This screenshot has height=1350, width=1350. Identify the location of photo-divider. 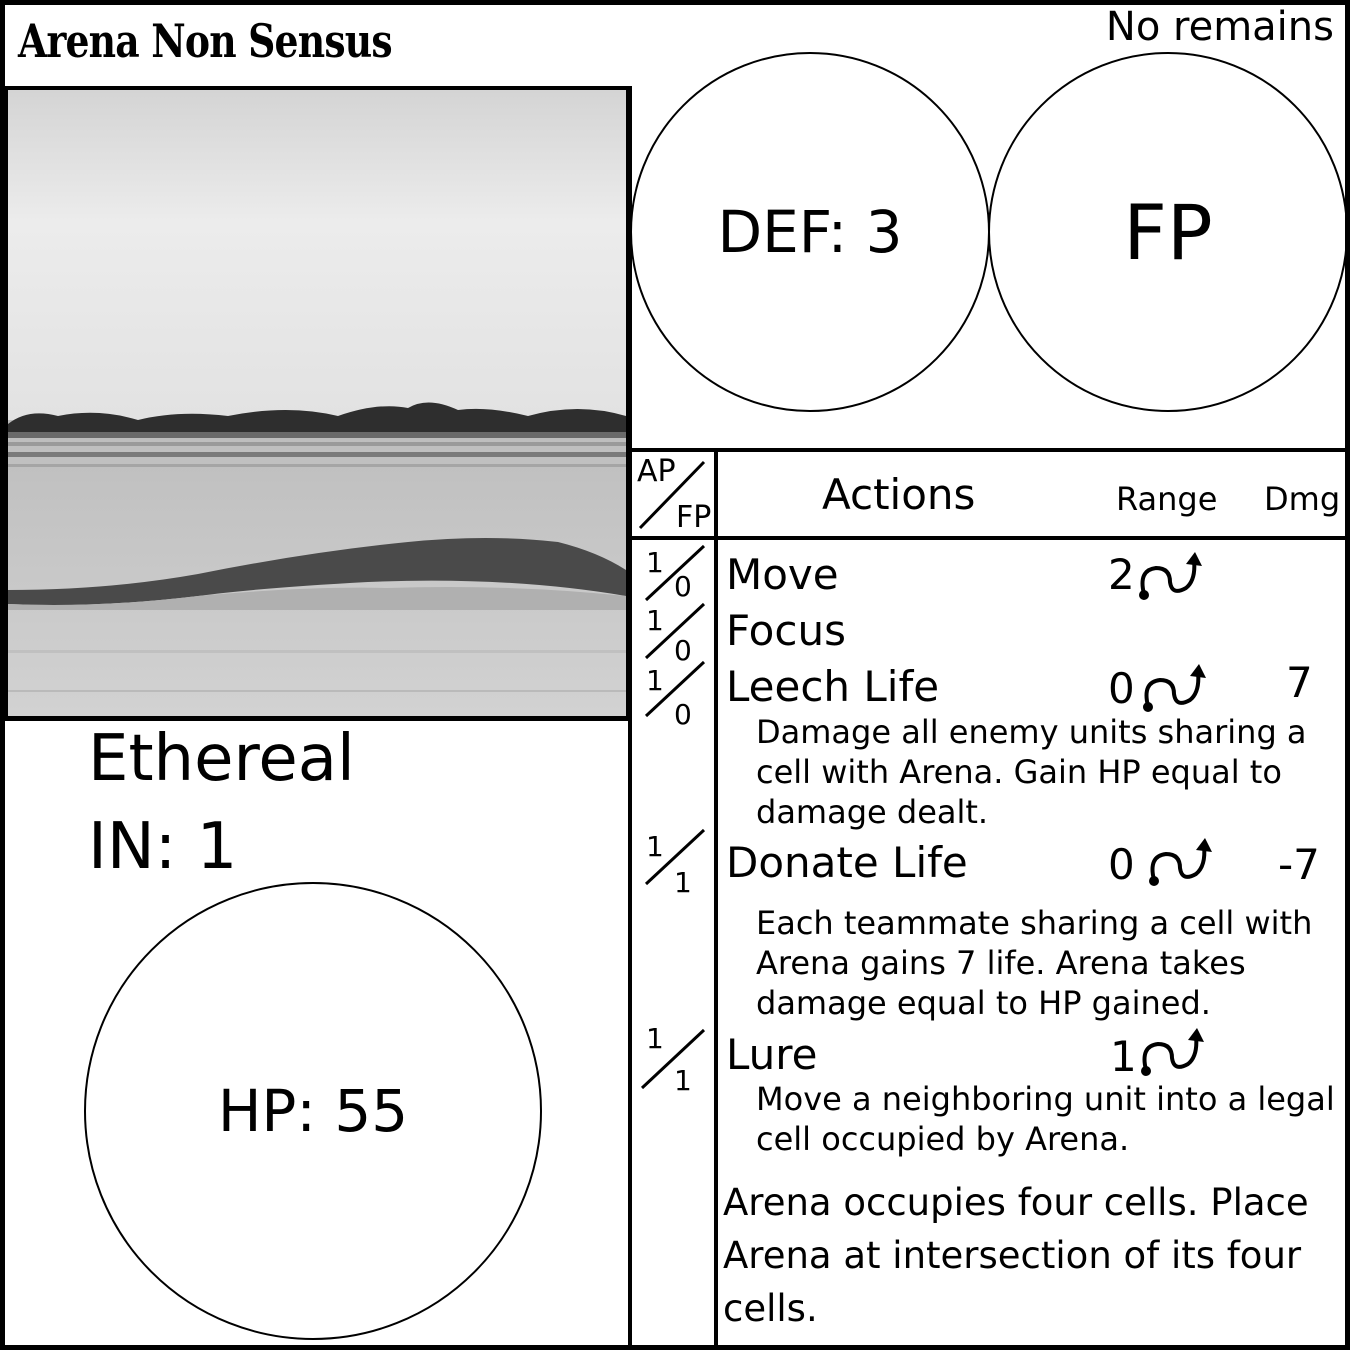
(316, 719).